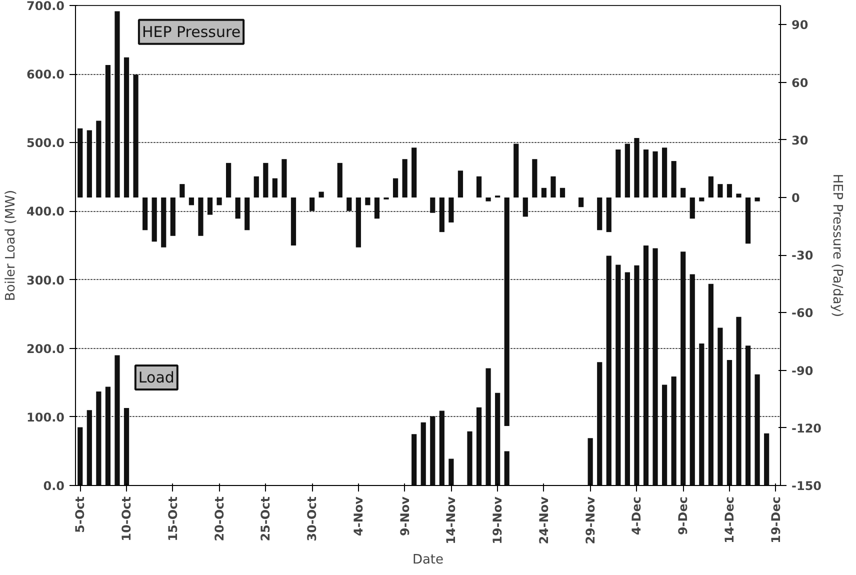 Image resolution: width=856 pixels, height=575 pixels. I want to click on y2-tick-label: -120, so click(807, 428).